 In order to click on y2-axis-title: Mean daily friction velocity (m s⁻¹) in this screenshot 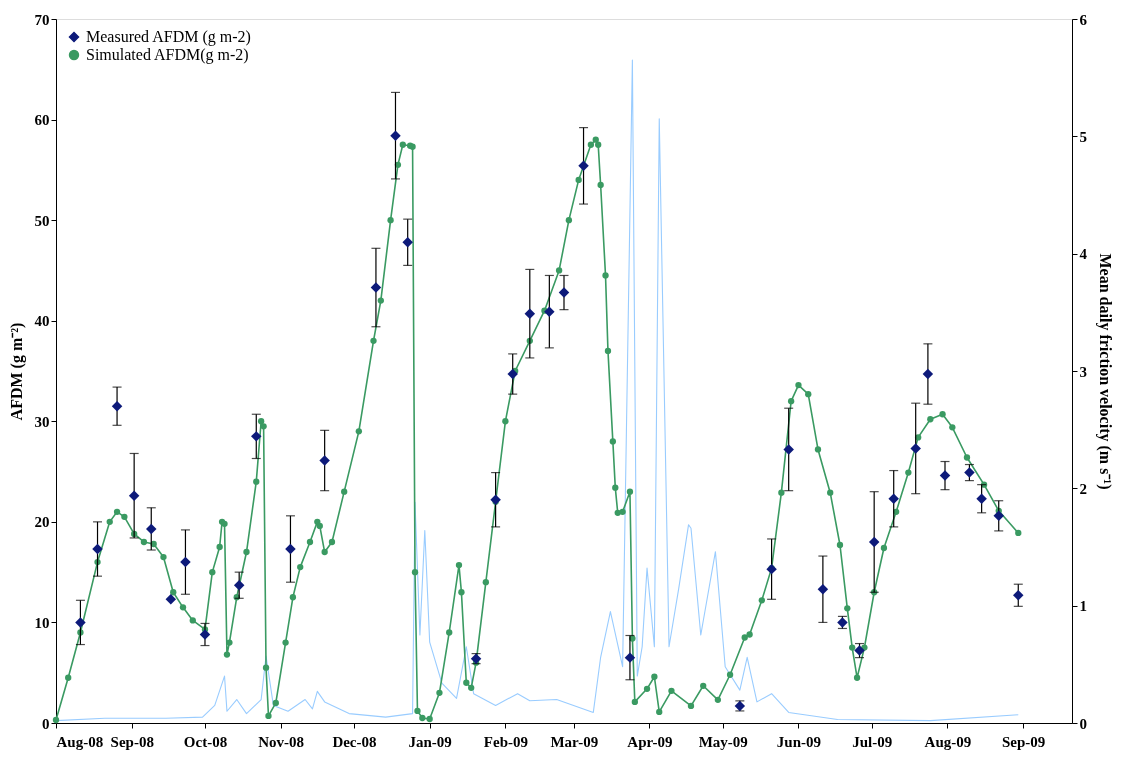, I will do `click(1105, 371)`.